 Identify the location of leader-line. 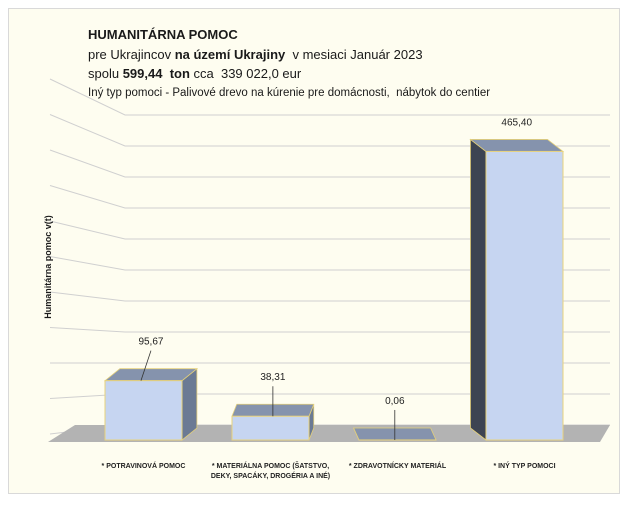
(146, 365).